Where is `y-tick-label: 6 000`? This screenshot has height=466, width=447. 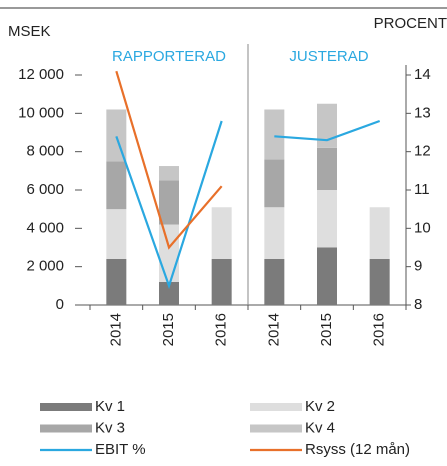
y-tick-label: 6 000 is located at coordinates (45, 189).